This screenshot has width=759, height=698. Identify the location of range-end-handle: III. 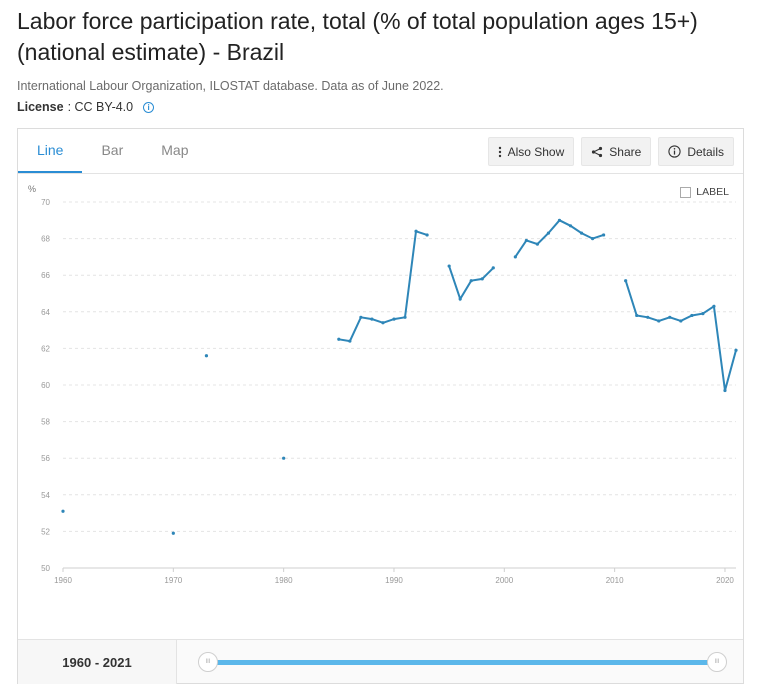
(717, 662).